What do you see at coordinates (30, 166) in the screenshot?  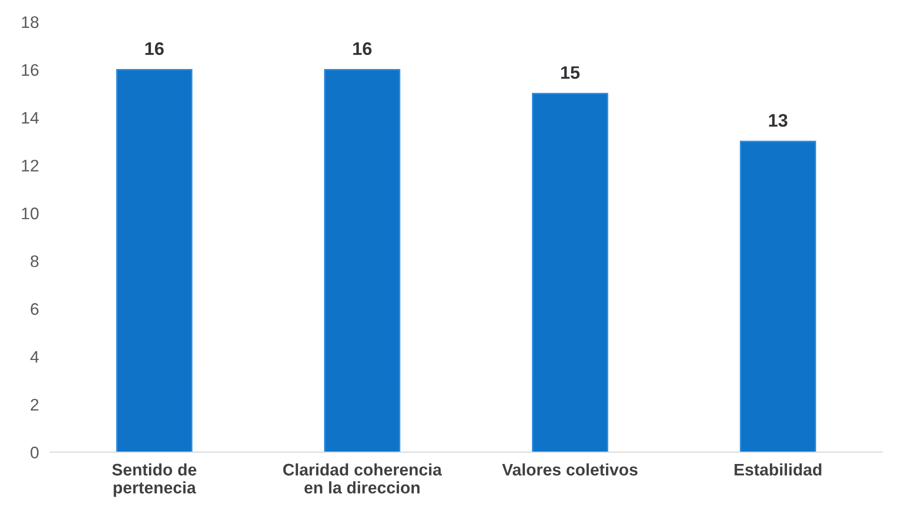 I see `y-tick-label: 12` at bounding box center [30, 166].